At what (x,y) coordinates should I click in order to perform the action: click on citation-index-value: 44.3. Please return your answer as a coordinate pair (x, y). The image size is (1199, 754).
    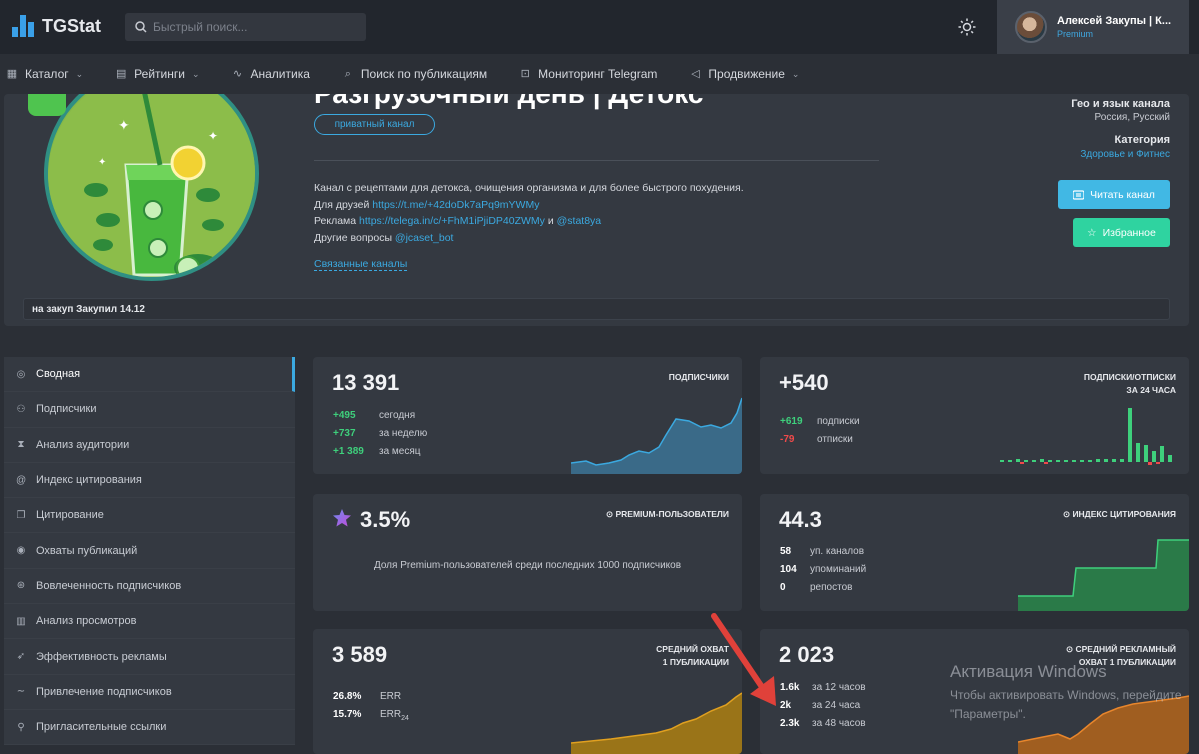
    Looking at the image, I should click on (800, 519).